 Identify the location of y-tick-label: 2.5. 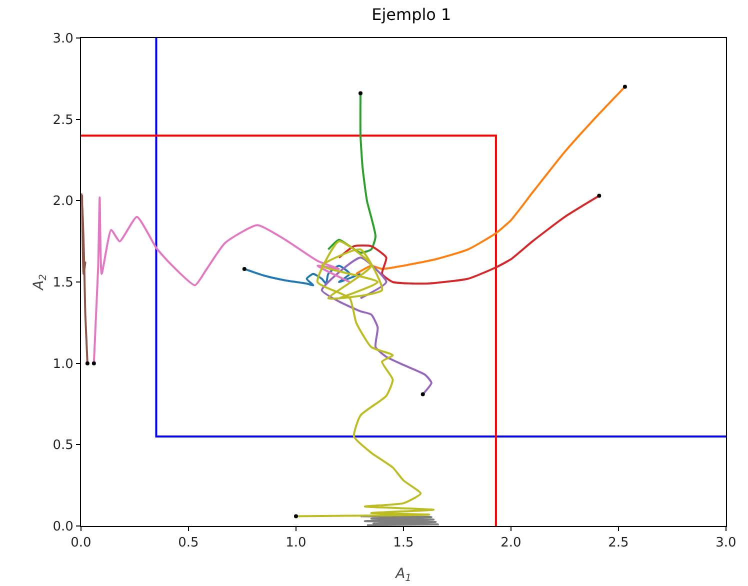
(63, 120).